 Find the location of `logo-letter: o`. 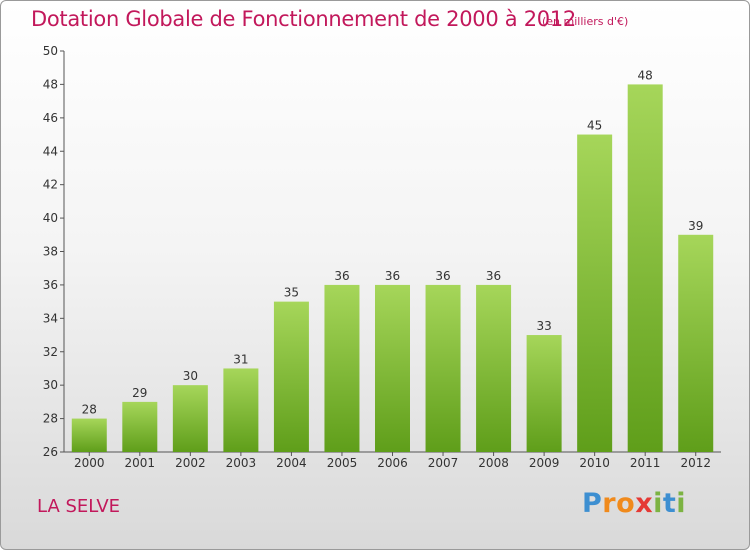

logo-letter: o is located at coordinates (626, 503).